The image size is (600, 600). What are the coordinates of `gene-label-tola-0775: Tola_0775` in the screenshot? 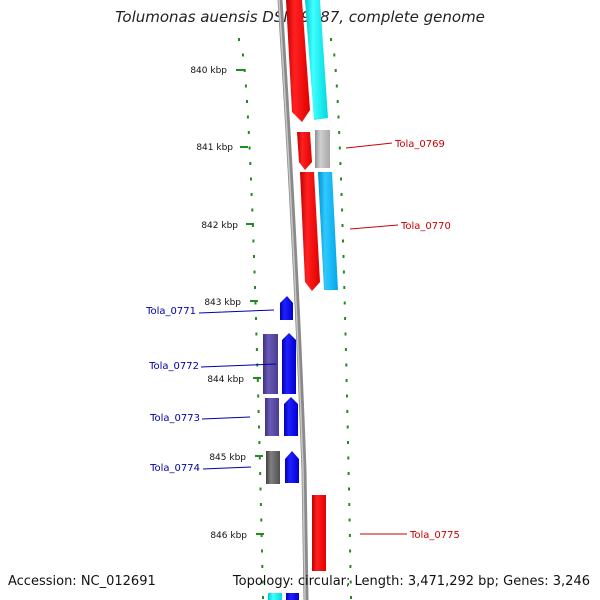 It's located at (410, 535).